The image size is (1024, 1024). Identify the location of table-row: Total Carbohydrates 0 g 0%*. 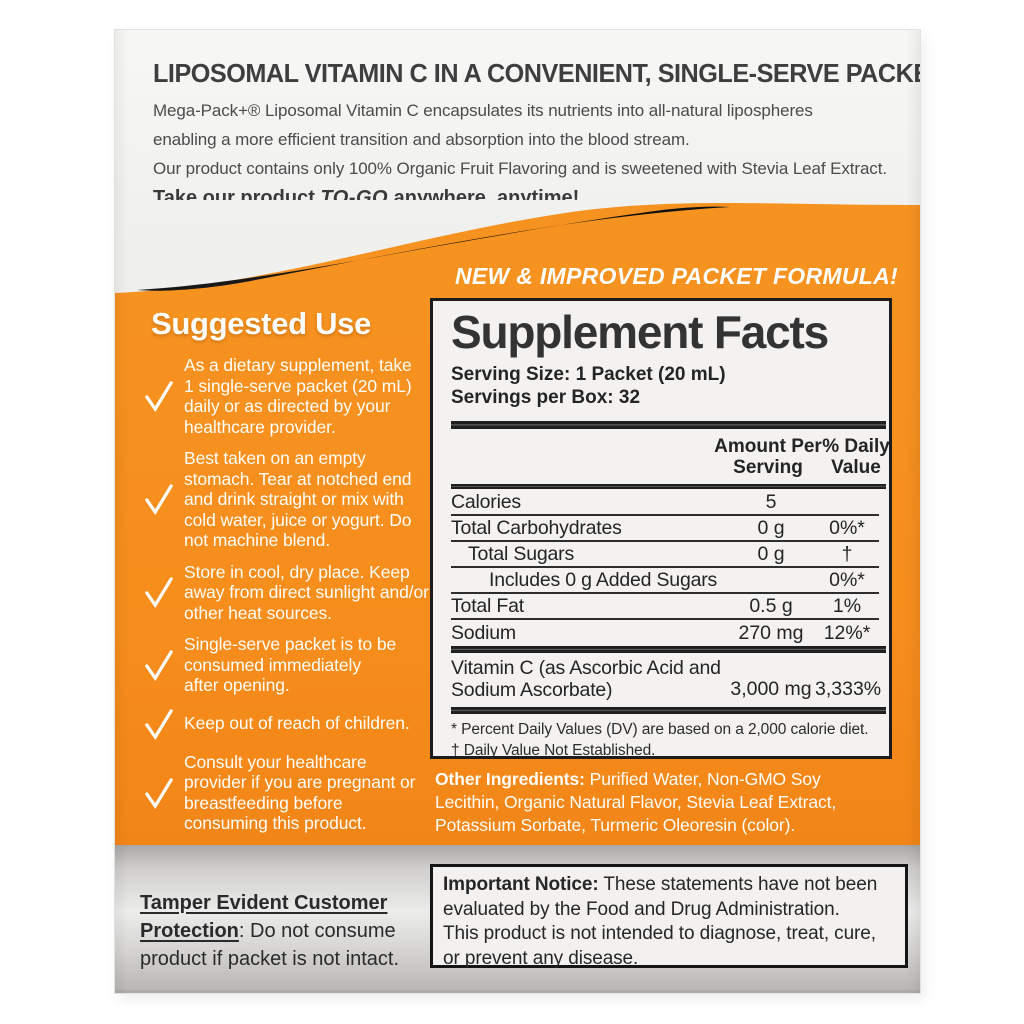
(665, 529).